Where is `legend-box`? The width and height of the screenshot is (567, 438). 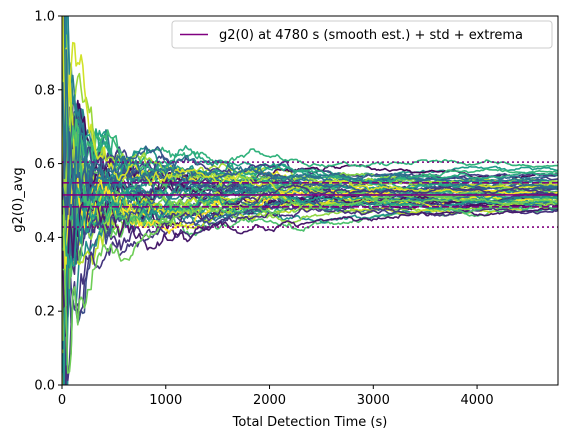 legend-box is located at coordinates (362, 34).